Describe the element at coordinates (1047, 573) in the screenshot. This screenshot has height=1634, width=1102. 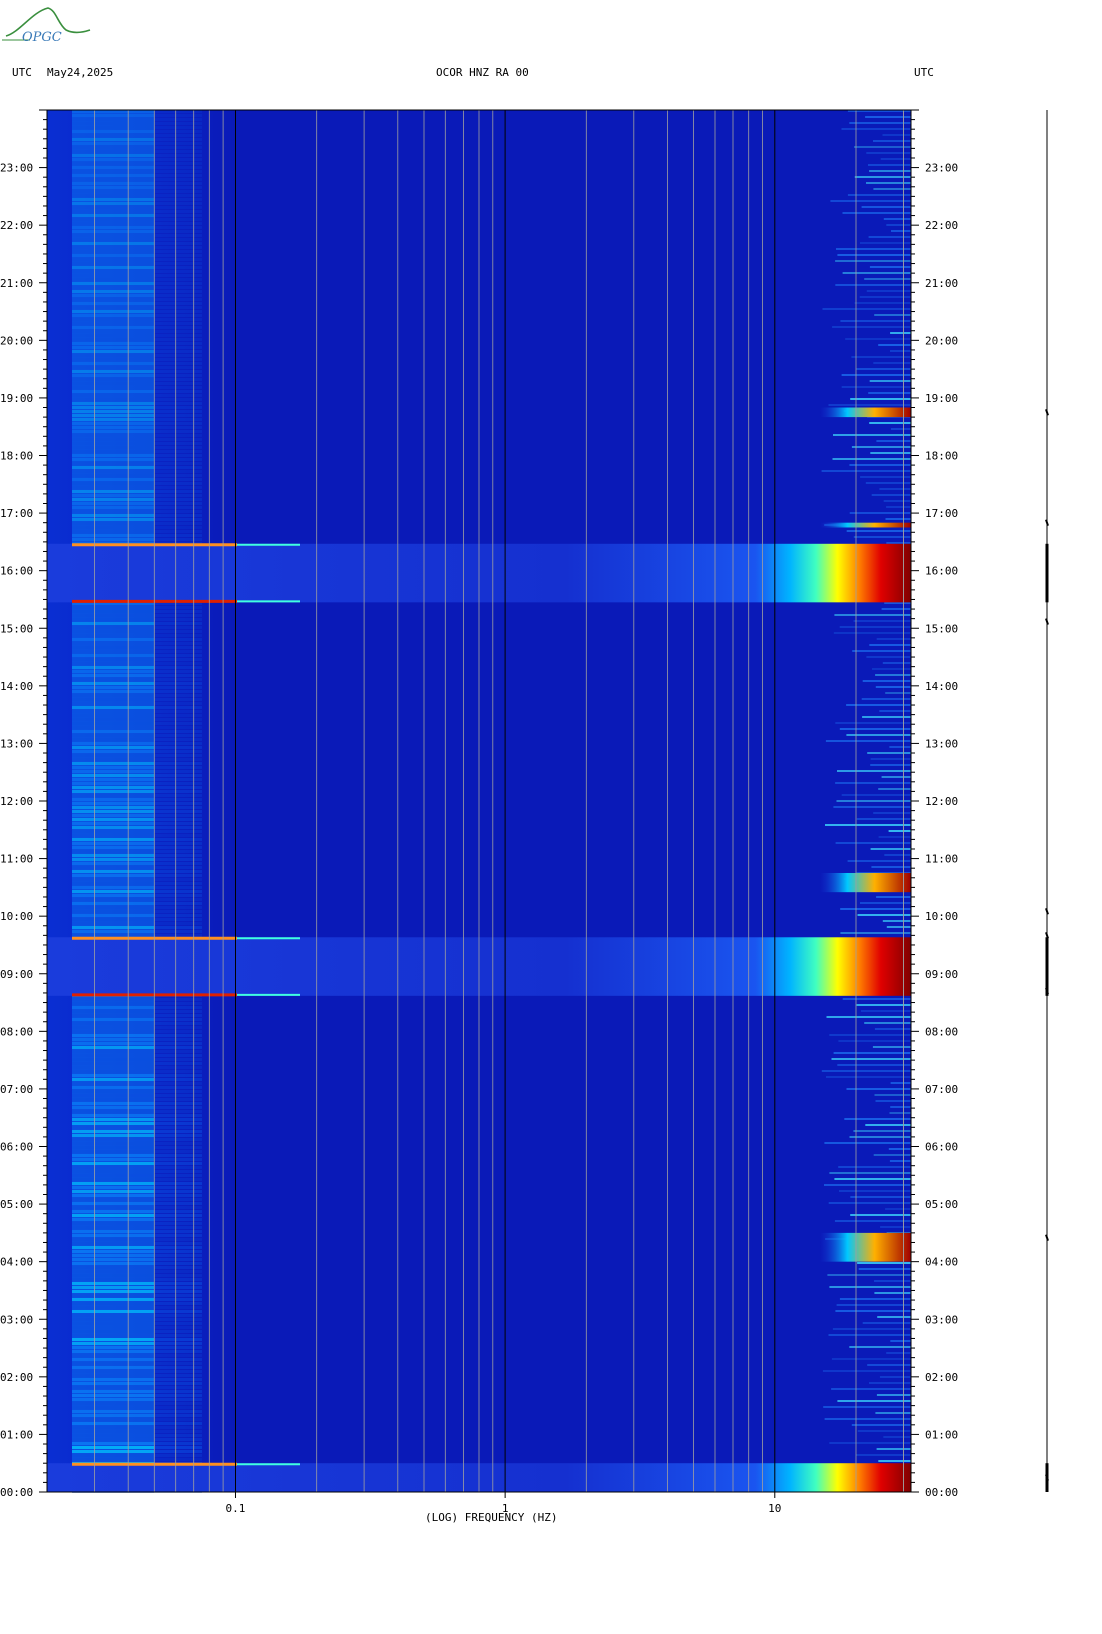
I see `trace-event` at that location.